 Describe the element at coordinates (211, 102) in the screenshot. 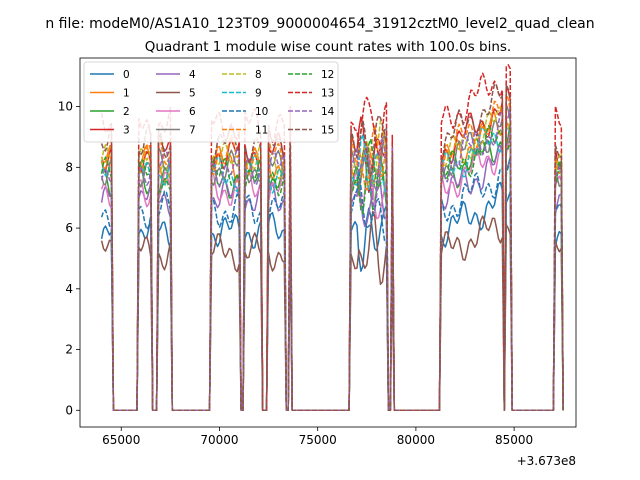

I see `legend-box` at that location.